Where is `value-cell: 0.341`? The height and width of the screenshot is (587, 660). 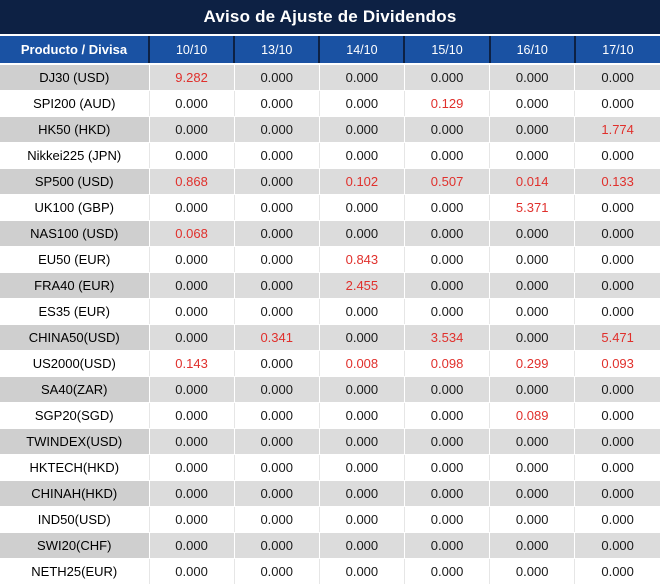 value-cell: 0.341 is located at coordinates (276, 337).